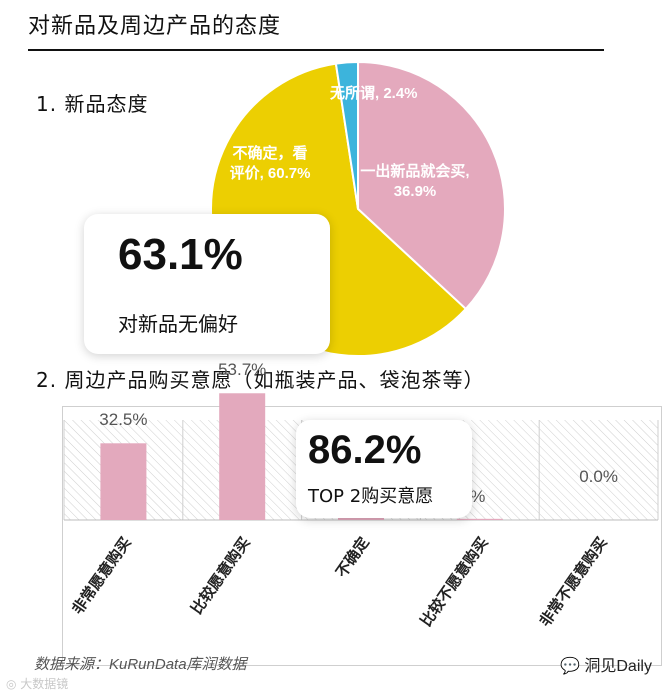  Describe the element at coordinates (44, 684) in the screenshot. I see `watermark-left-text: 大数据镜` at that location.